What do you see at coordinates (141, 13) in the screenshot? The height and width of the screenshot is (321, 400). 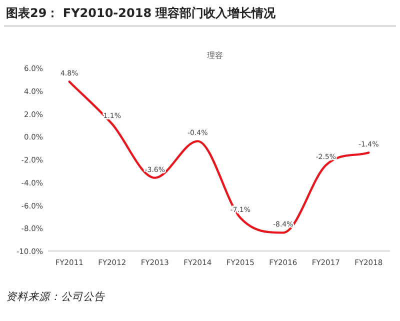 I see `chart-title: 图表29： FY2010-2018 理容部门收入增长情况` at bounding box center [141, 13].